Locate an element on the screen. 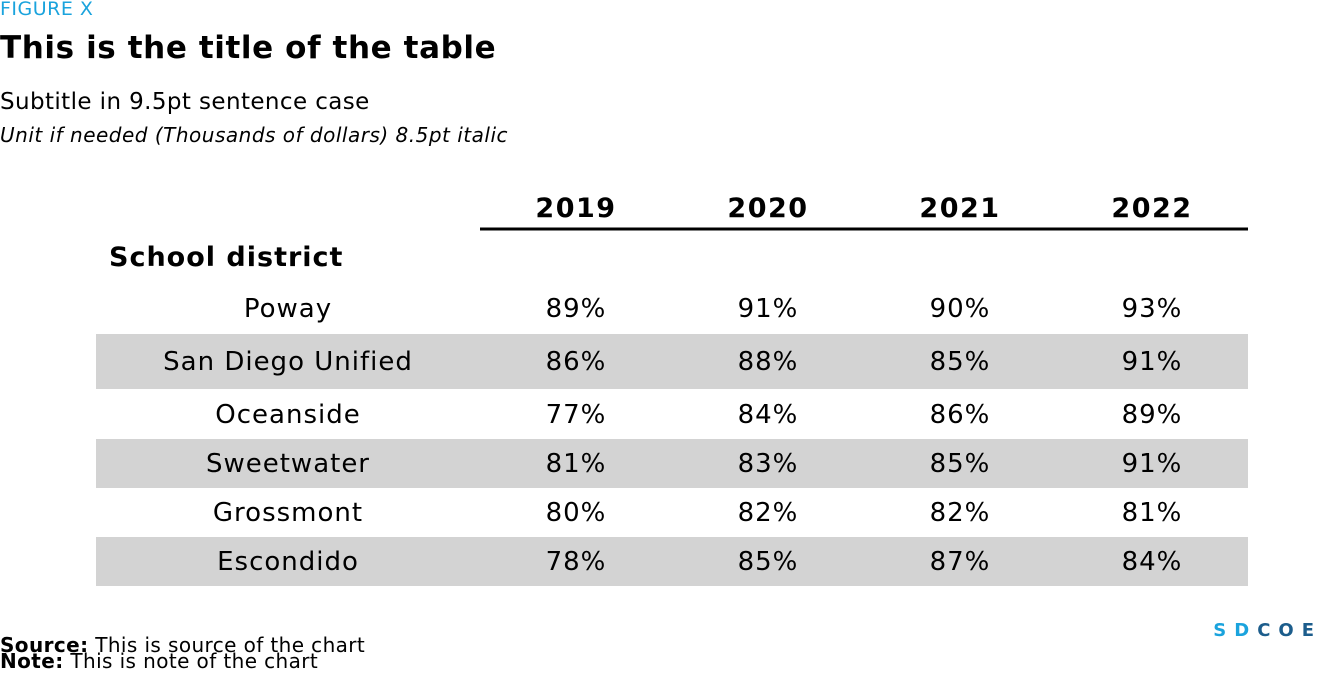 This screenshot has height=673, width=1344. row-label: Escondido is located at coordinates (288, 562).